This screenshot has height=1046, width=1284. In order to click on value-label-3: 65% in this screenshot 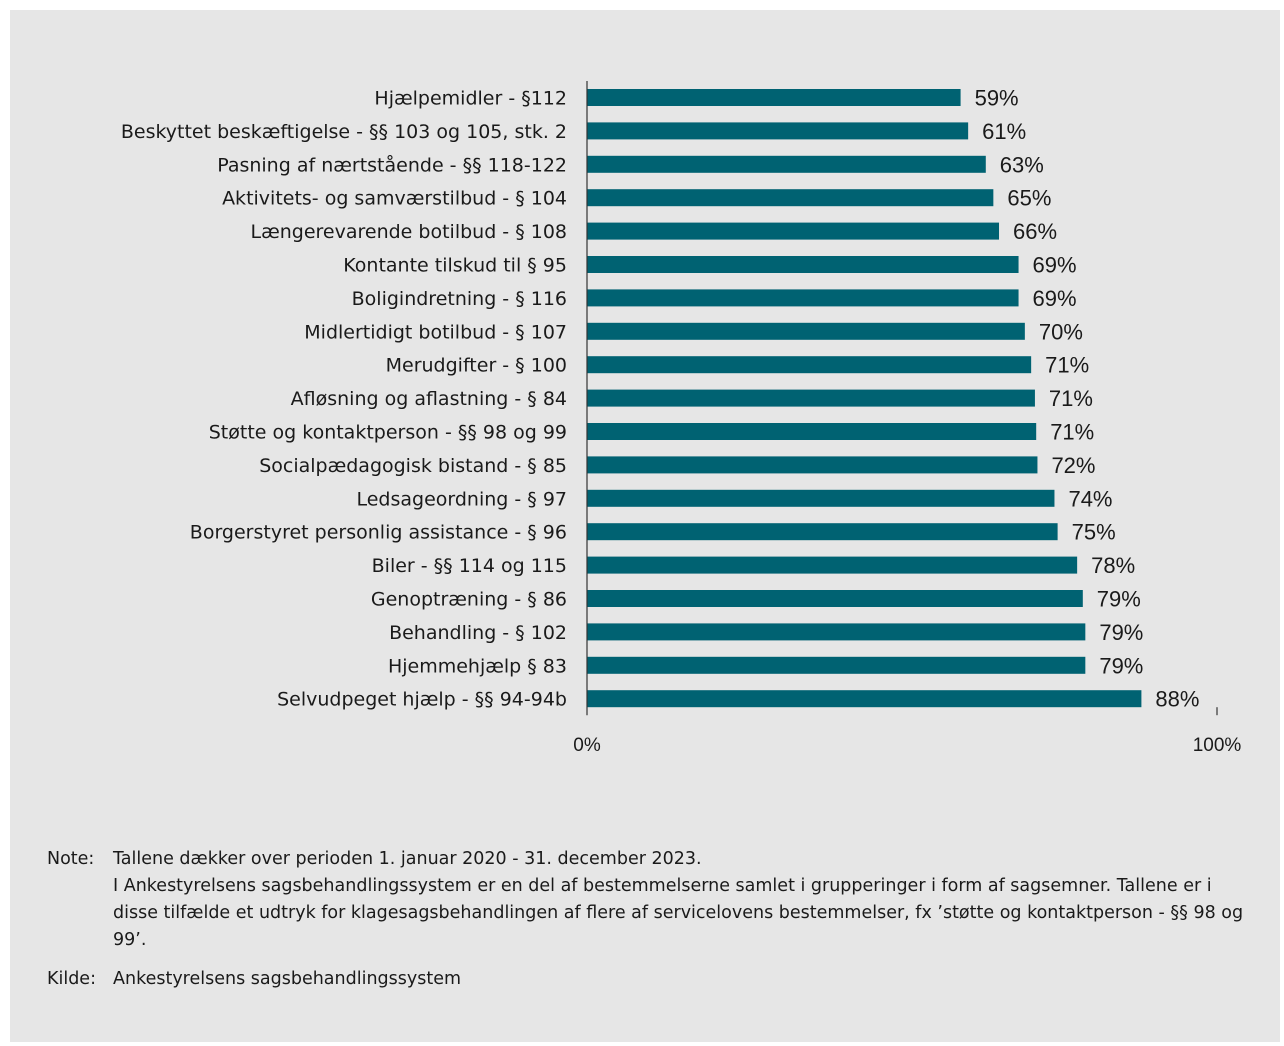, I will do `click(1029, 198)`.